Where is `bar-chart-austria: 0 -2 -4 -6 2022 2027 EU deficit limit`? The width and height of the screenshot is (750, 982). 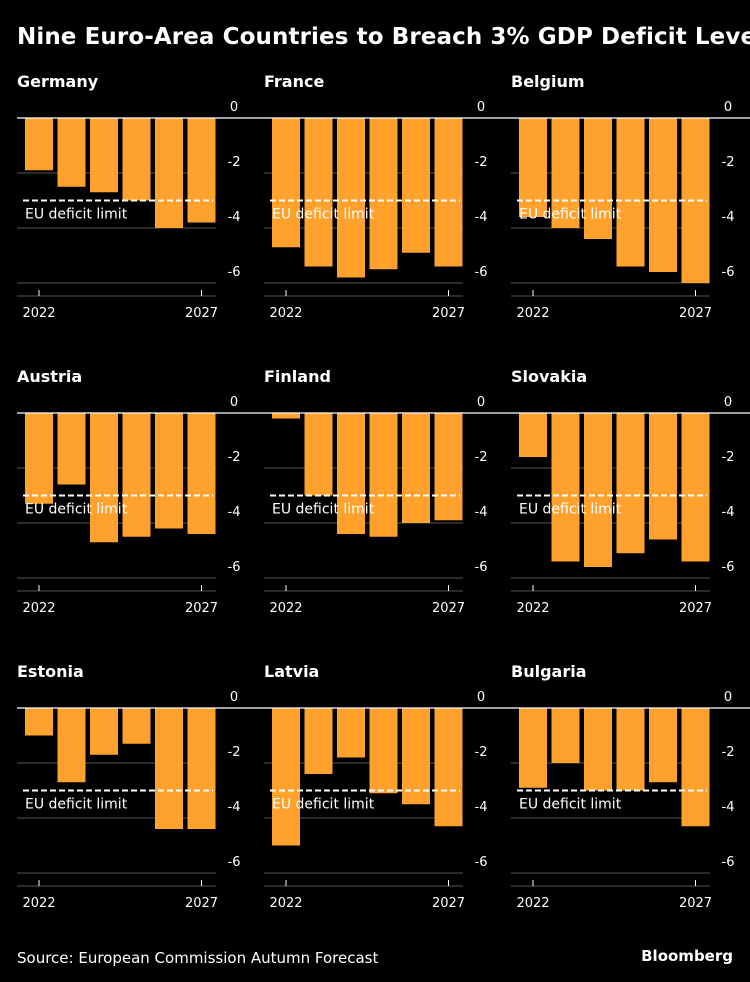 bar-chart-austria: 0 -2 -4 -6 2022 2027 EU deficit limit is located at coordinates (140, 505).